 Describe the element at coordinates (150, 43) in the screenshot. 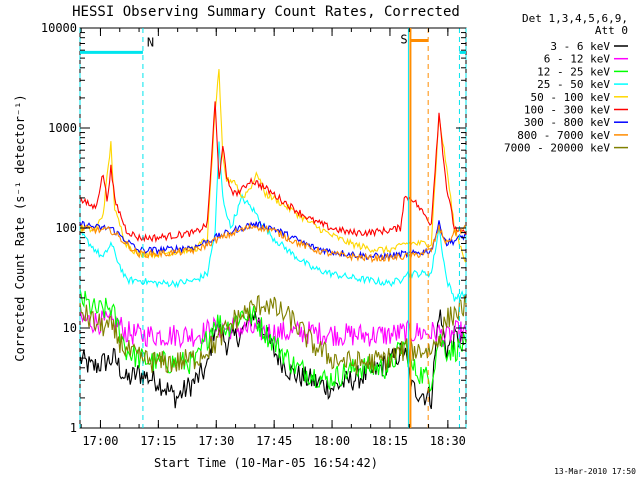

I see `night-label: N` at that location.